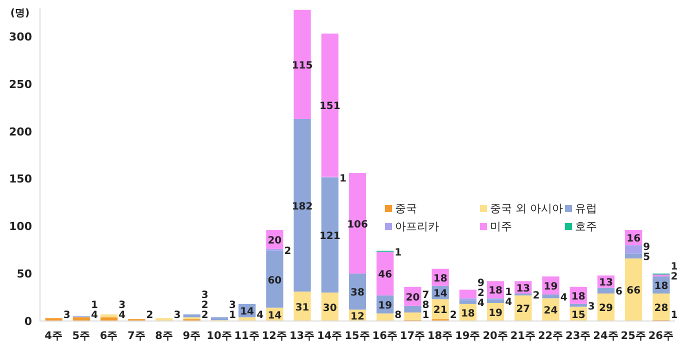  Describe the element at coordinates (526, 208) in the screenshot. I see `legend-label: 중국 외 아시아` at that location.